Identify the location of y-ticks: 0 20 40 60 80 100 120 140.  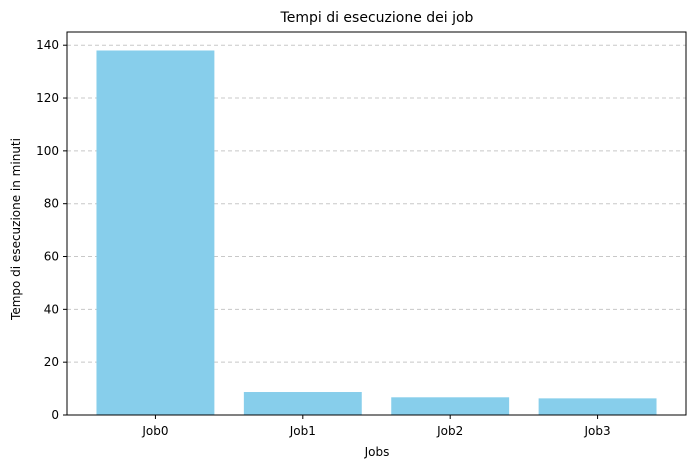
(51, 230).